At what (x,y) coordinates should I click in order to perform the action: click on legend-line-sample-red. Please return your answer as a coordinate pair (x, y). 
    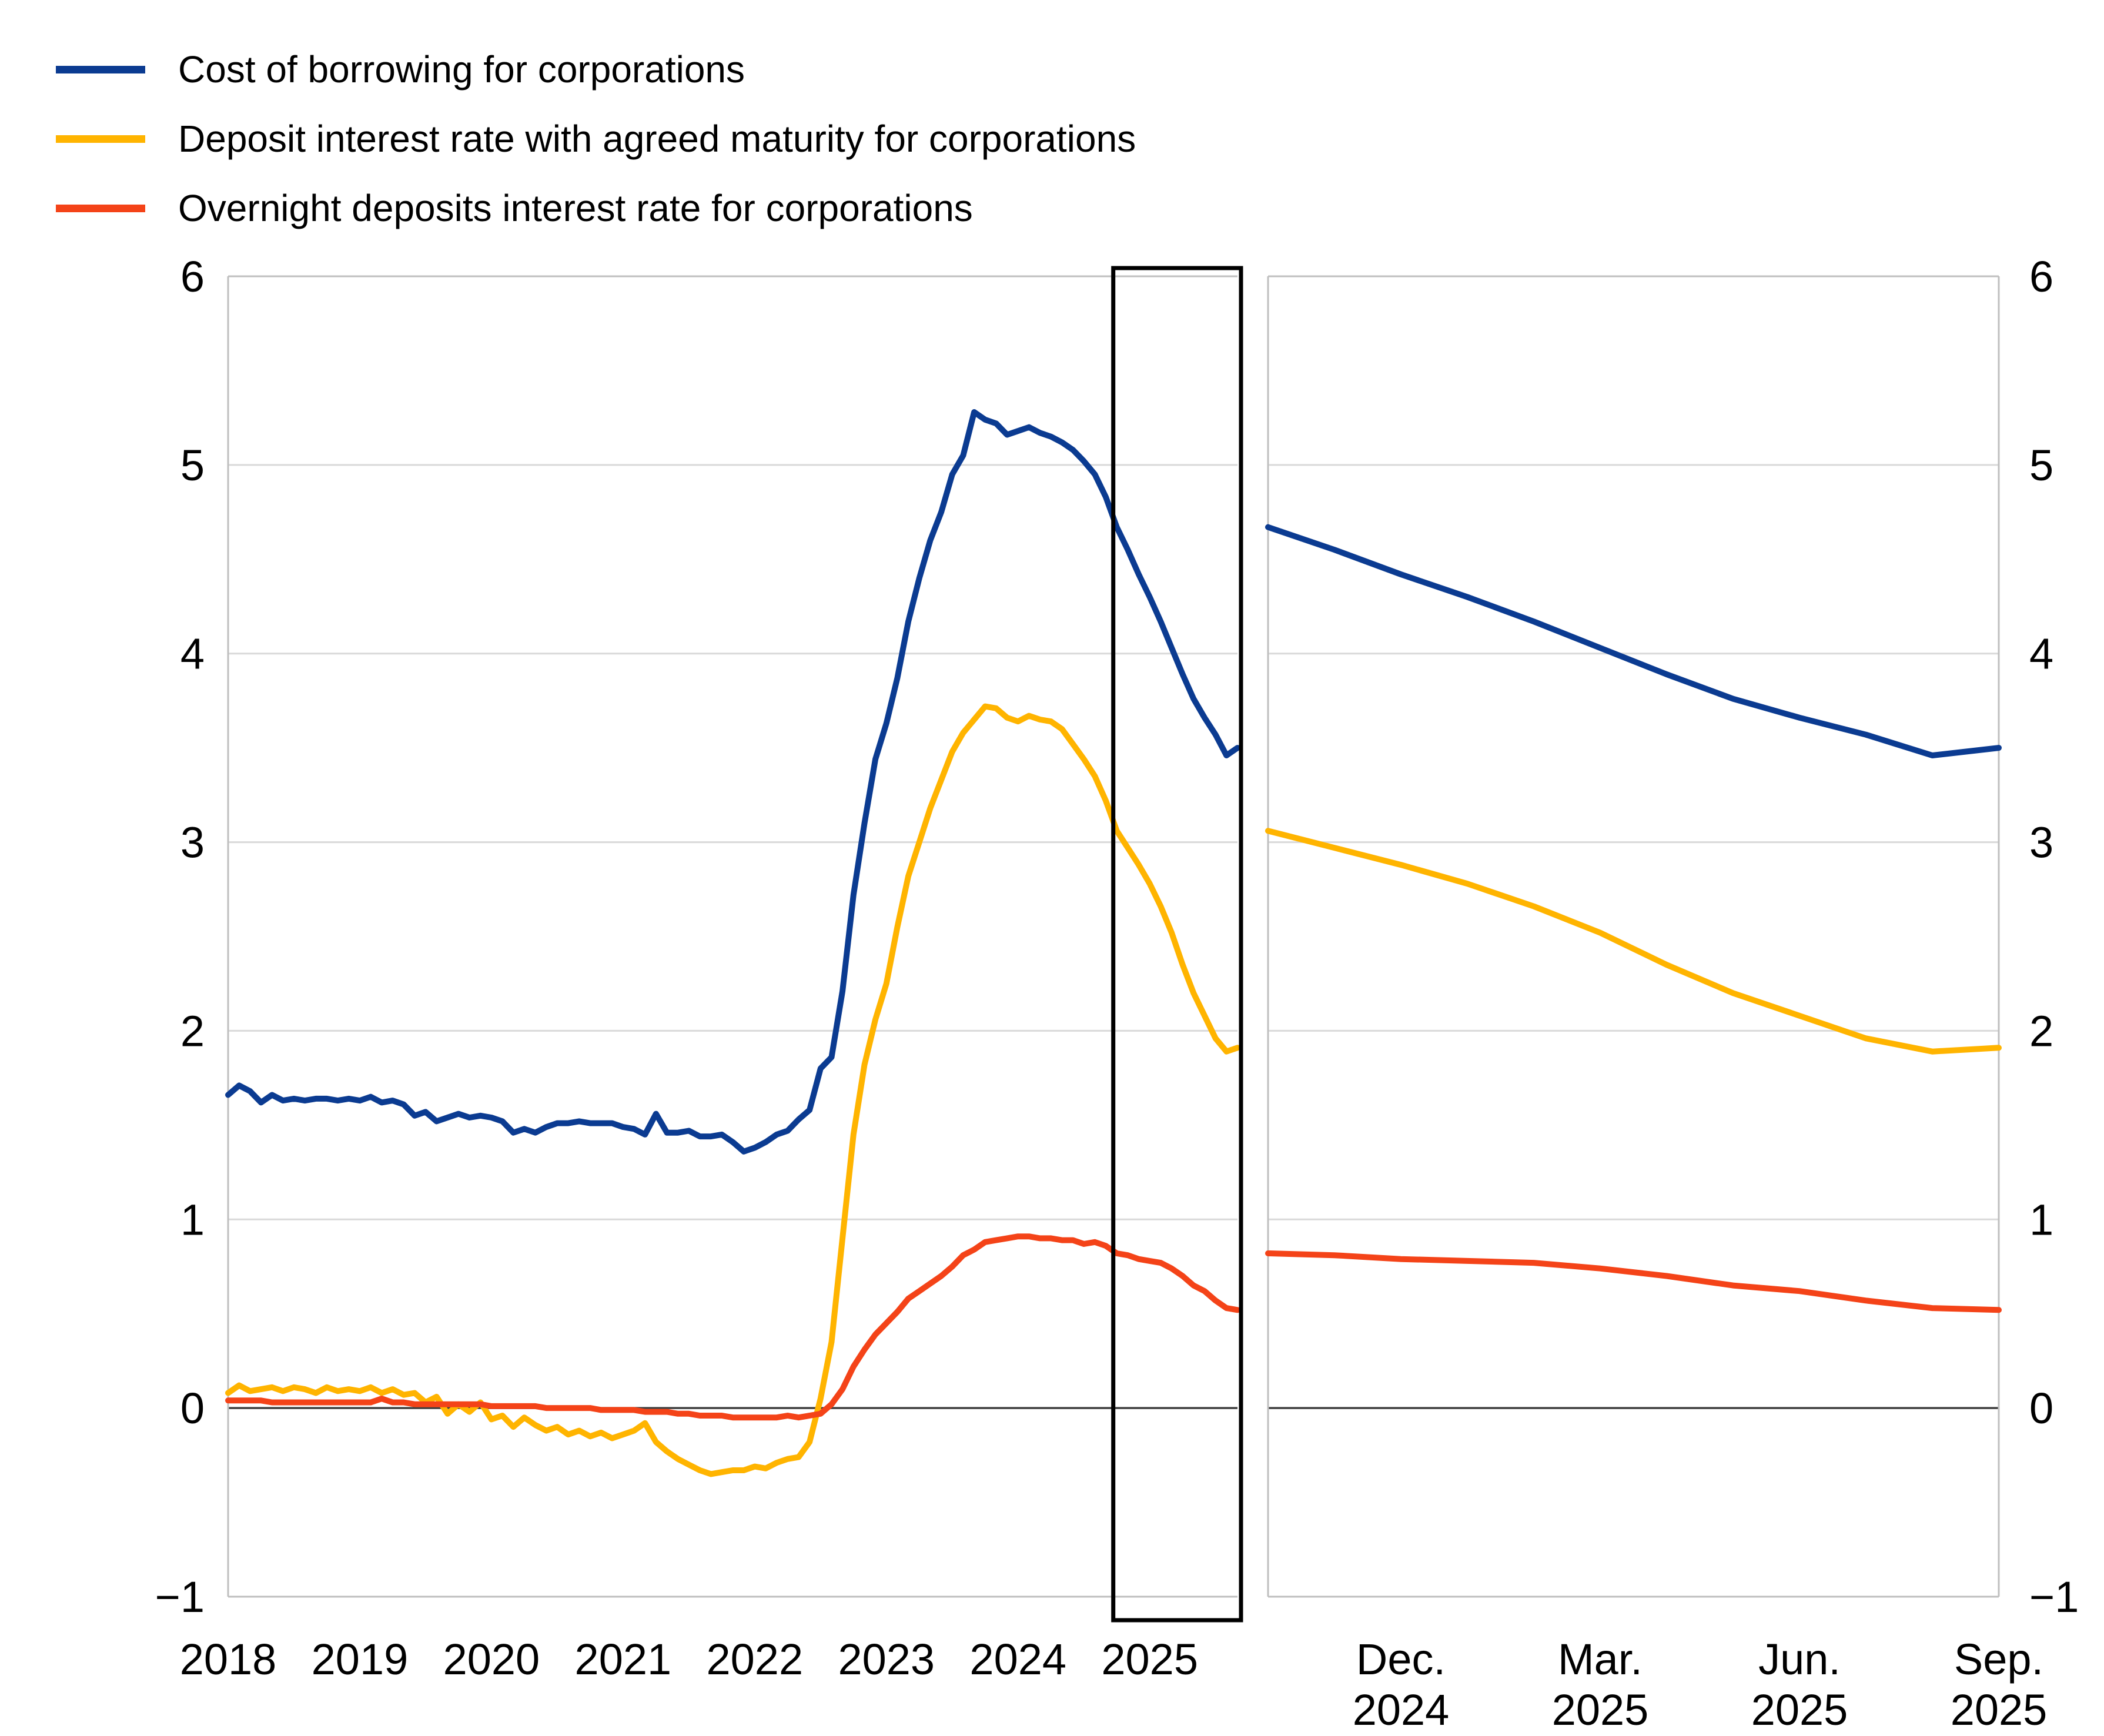
    Looking at the image, I should click on (100, 208).